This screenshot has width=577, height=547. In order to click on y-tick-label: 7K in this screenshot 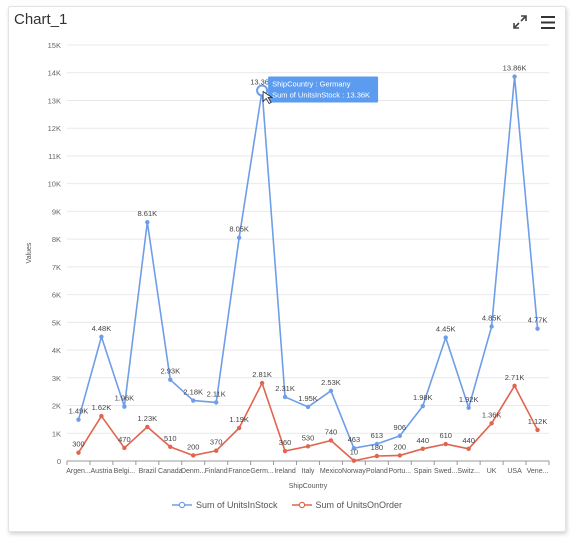, I will do `click(56, 267)`.